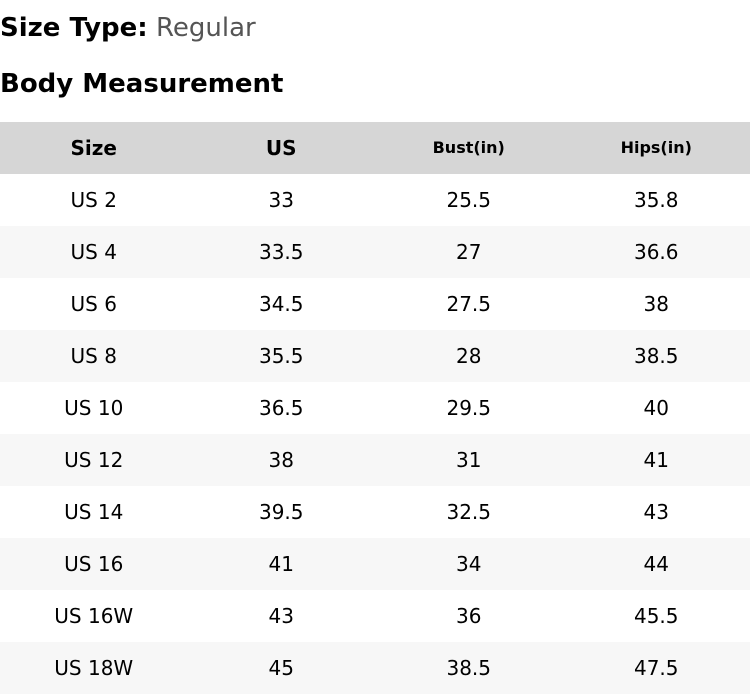 The height and width of the screenshot is (694, 750). I want to click on cell-us: 36.5, so click(281, 408).